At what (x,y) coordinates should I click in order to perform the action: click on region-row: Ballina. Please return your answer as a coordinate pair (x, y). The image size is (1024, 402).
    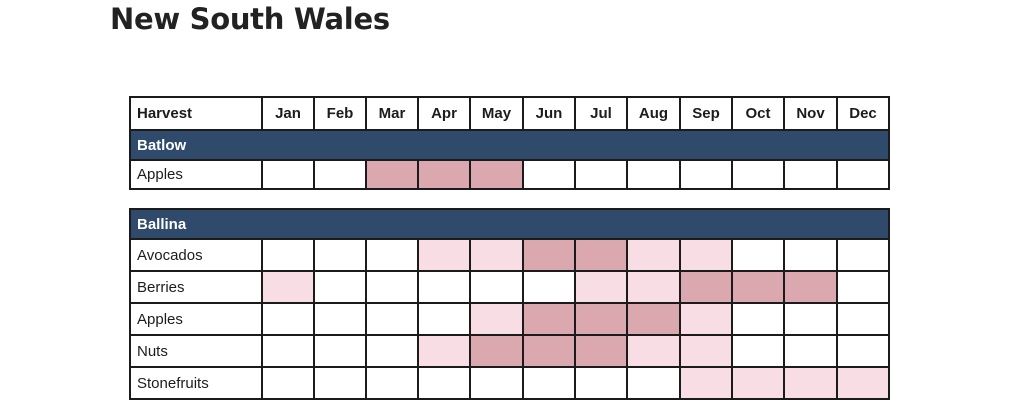
    Looking at the image, I should click on (509, 224).